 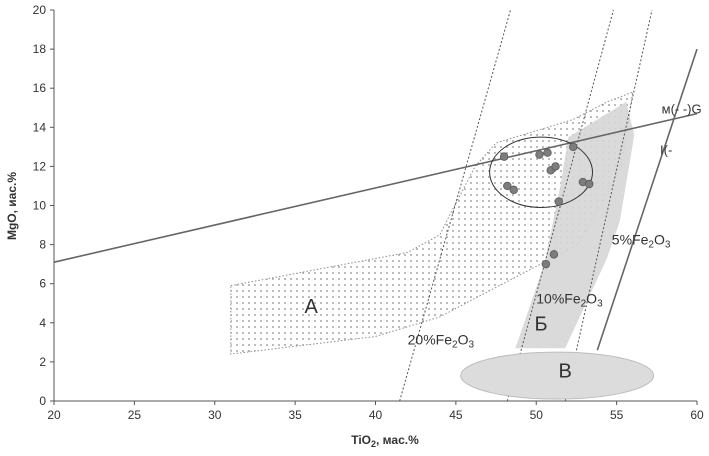 What do you see at coordinates (40, 127) in the screenshot?
I see `y-tick-label: 14` at bounding box center [40, 127].